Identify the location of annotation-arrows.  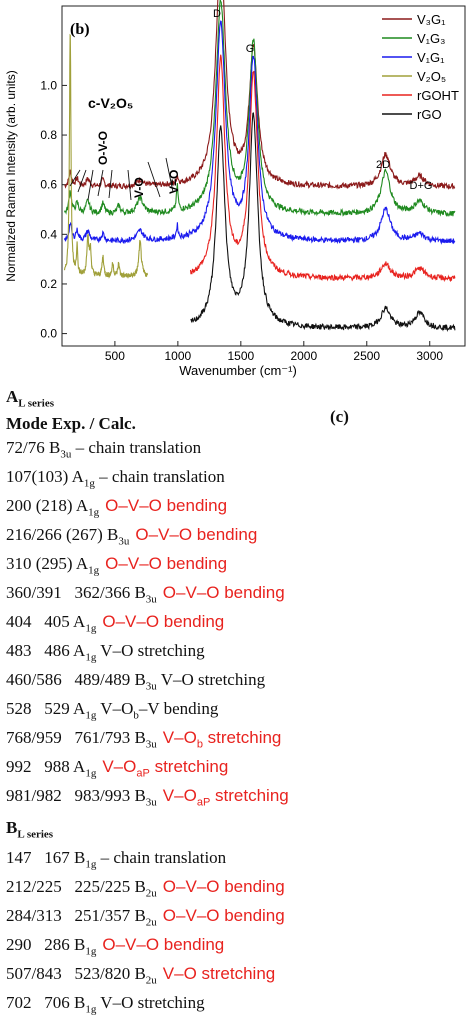
(121, 179).